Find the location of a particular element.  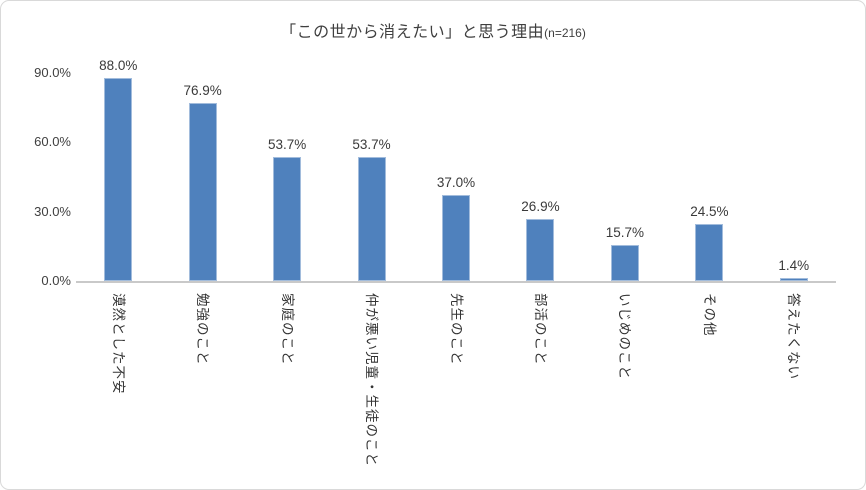

category-label: いじめのこと is located at coordinates (625, 336).